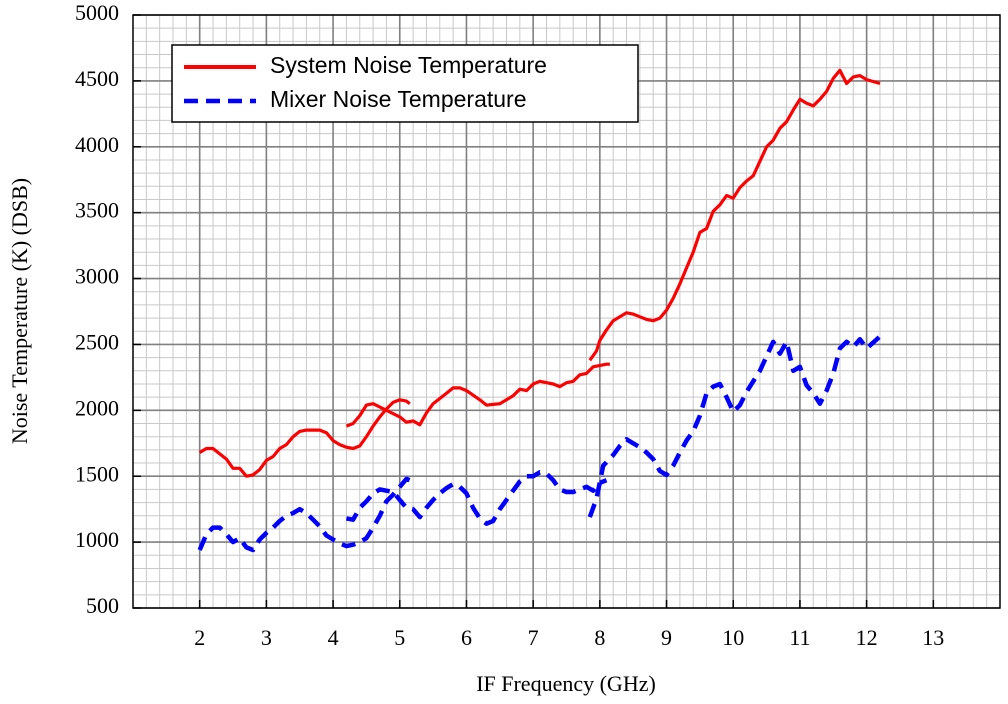 This screenshot has height=704, width=1008. What do you see at coordinates (97, 473) in the screenshot?
I see `y-tick-label: 1500` at bounding box center [97, 473].